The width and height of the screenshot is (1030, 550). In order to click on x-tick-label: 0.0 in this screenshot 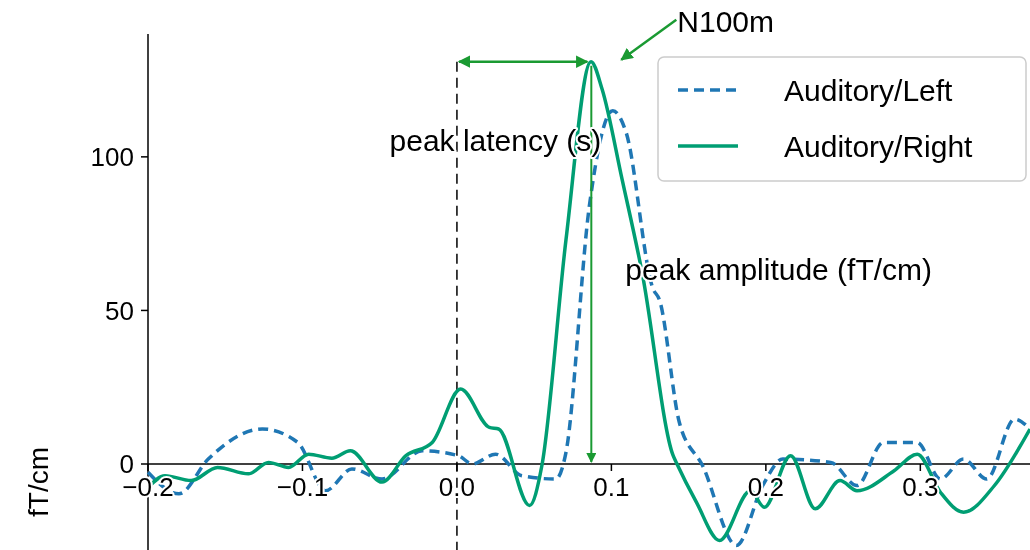, I will do `click(457, 487)`.